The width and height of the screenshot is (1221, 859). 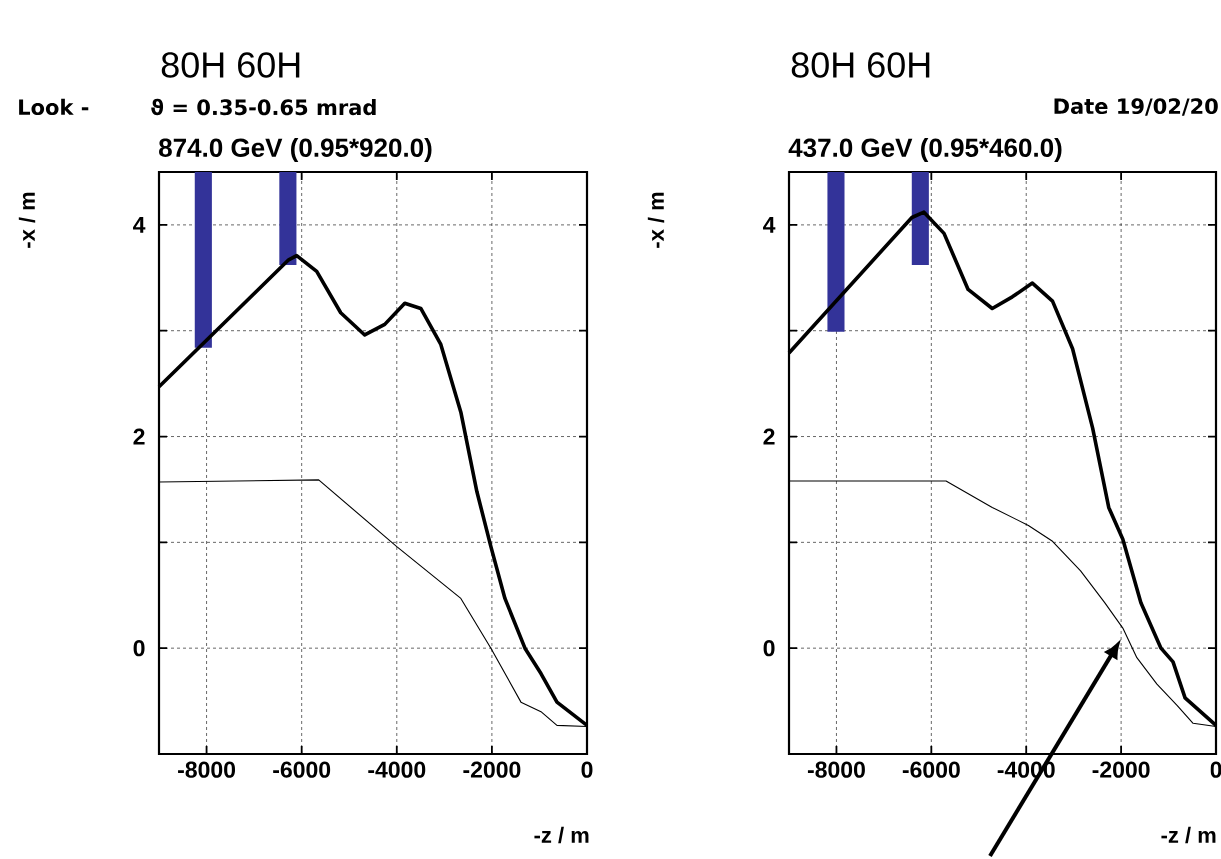 I want to click on text: Look -, so click(x=54, y=107).